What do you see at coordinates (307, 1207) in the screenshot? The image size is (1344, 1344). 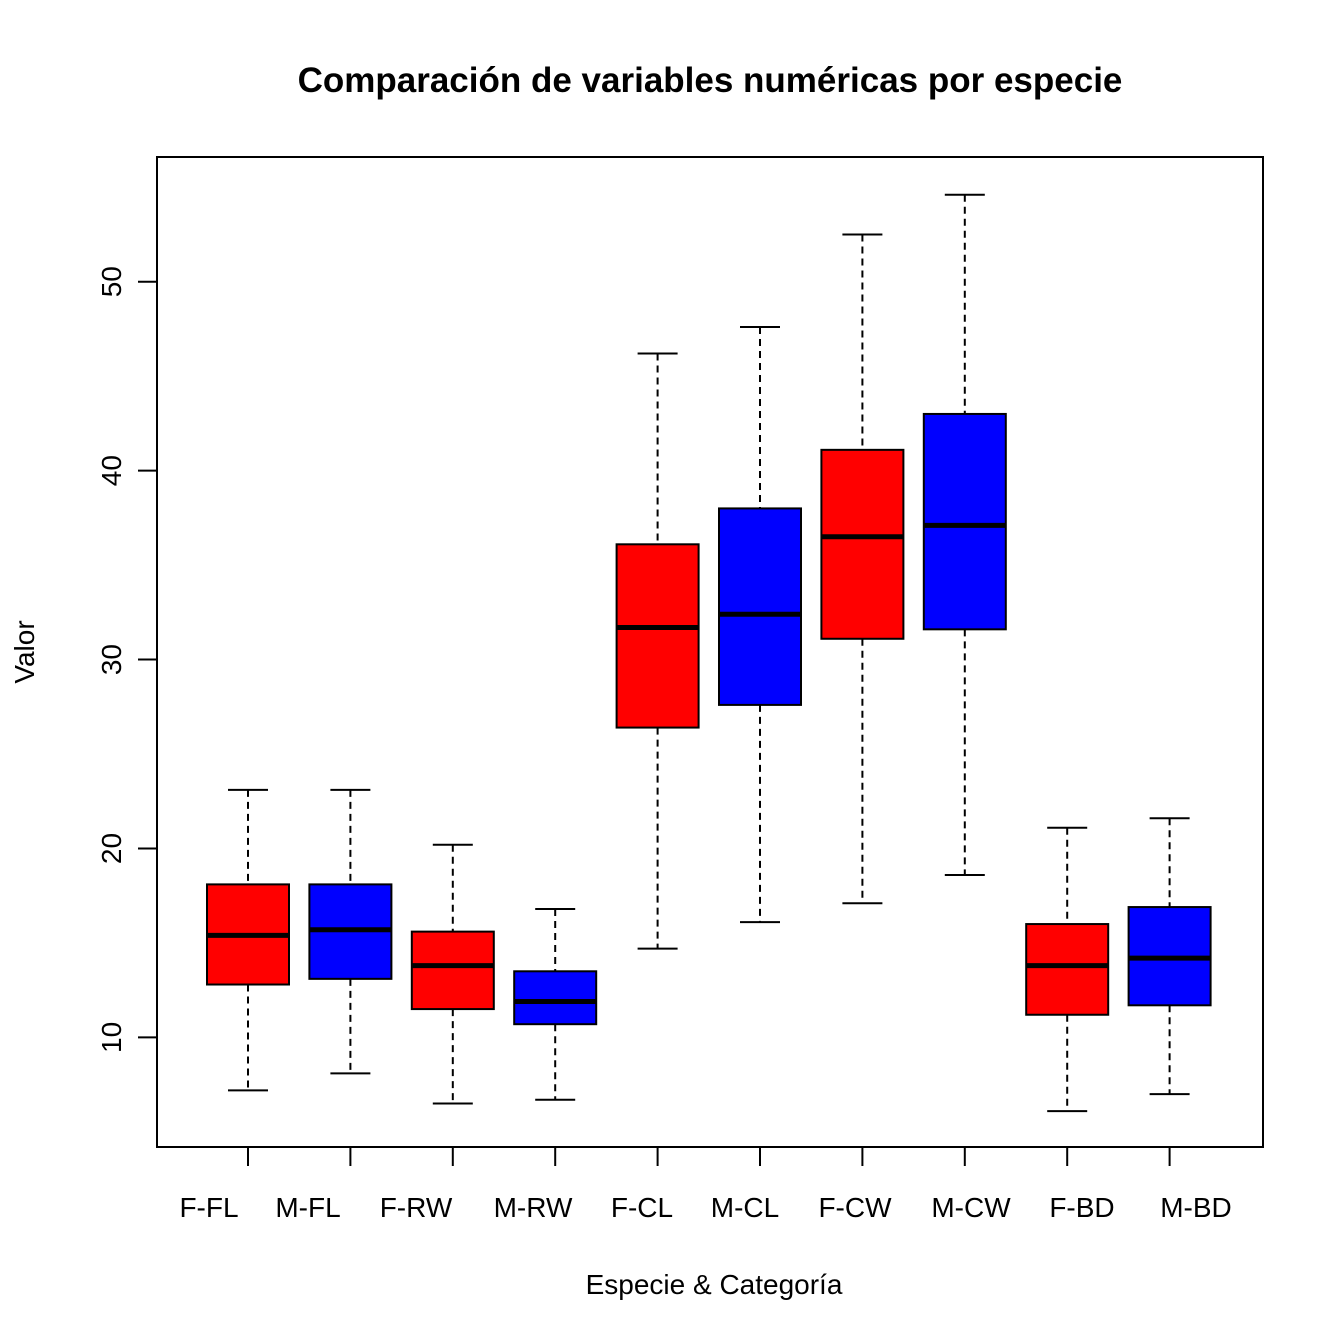 I see `x-tick-label: M-FL` at bounding box center [307, 1207].